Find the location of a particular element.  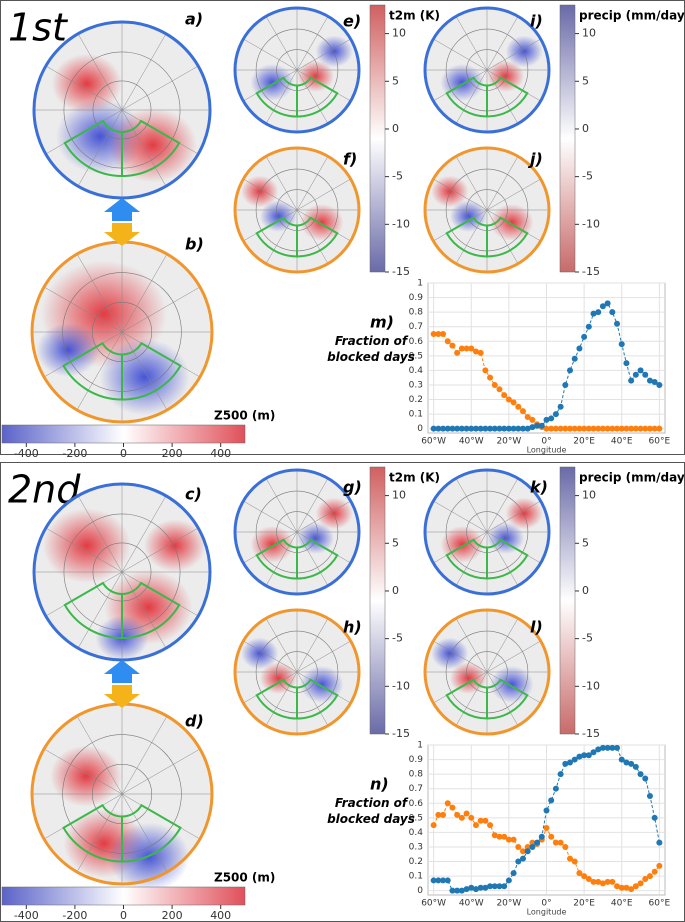

x-tick-label: 40°E is located at coordinates (622, 442).